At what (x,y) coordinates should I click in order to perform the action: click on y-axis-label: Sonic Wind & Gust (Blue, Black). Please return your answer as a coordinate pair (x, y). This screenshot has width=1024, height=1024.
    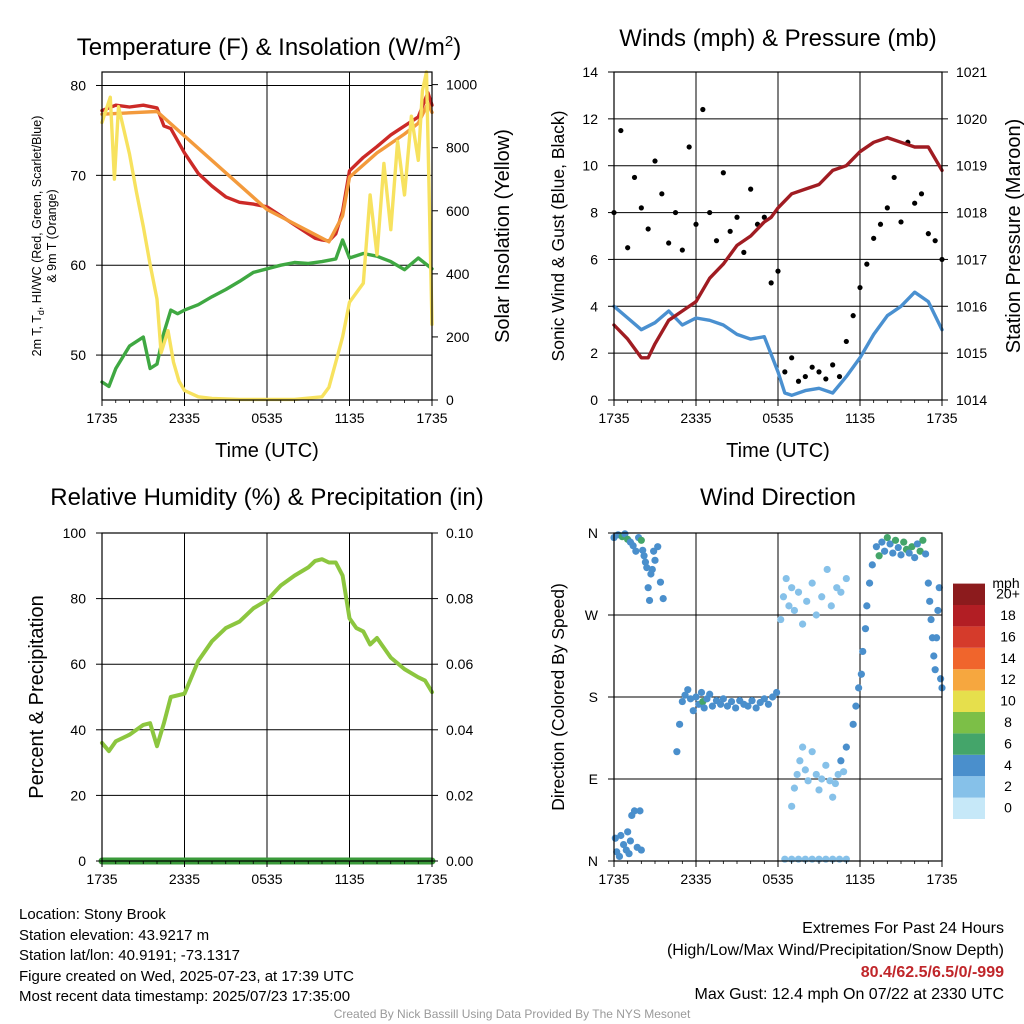
    Looking at the image, I should click on (558, 236).